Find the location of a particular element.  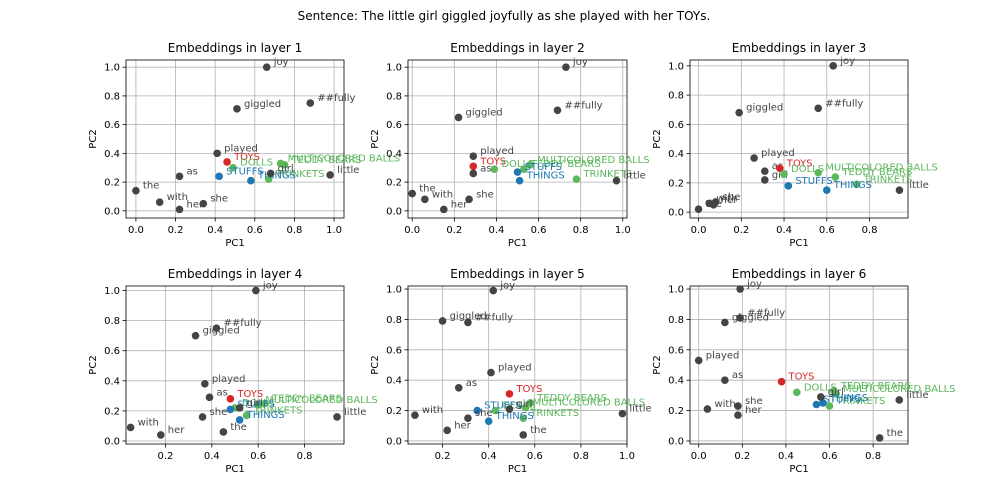

subplot-title: Embeddings in layer 6 is located at coordinates (799, 274).